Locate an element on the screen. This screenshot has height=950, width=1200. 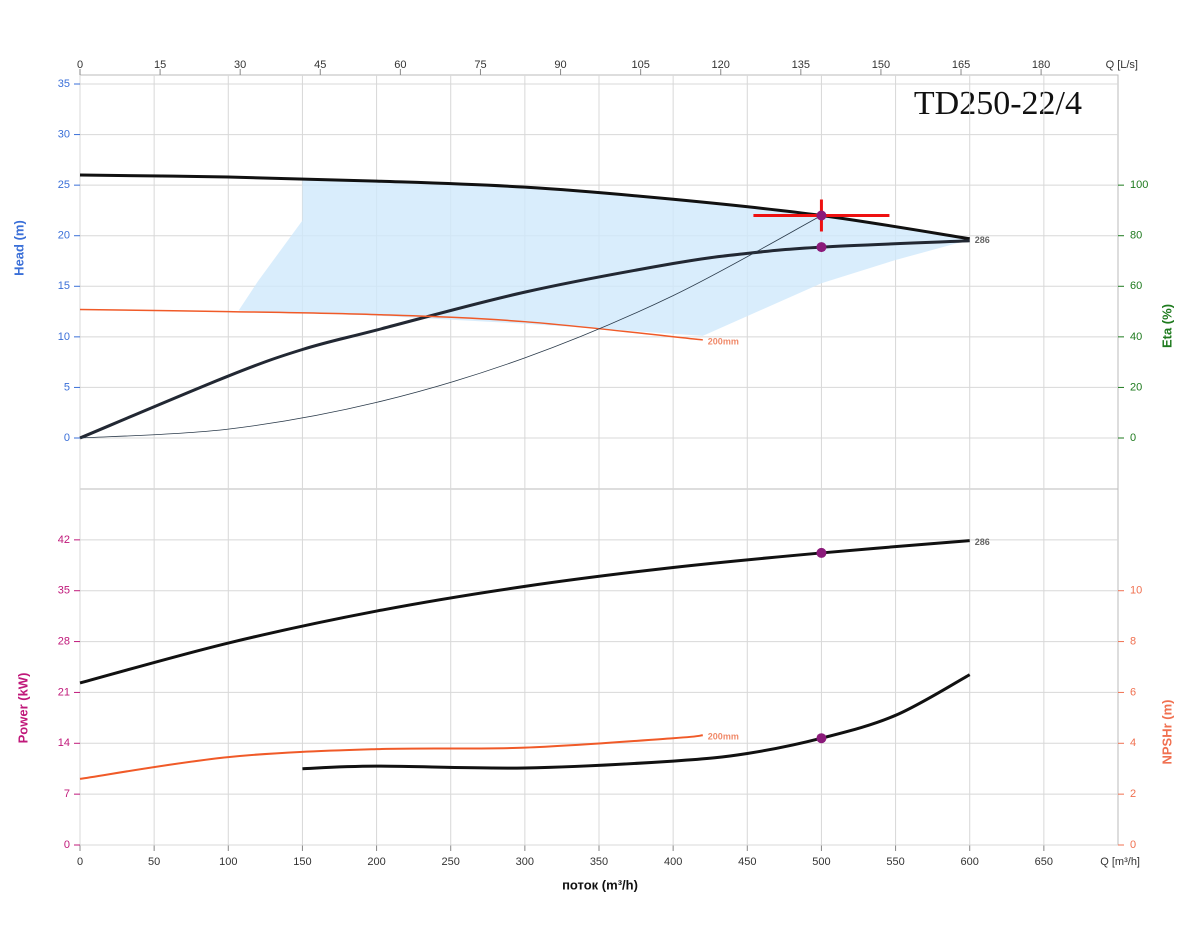
y-tick-label: 15 is located at coordinates (64, 286).